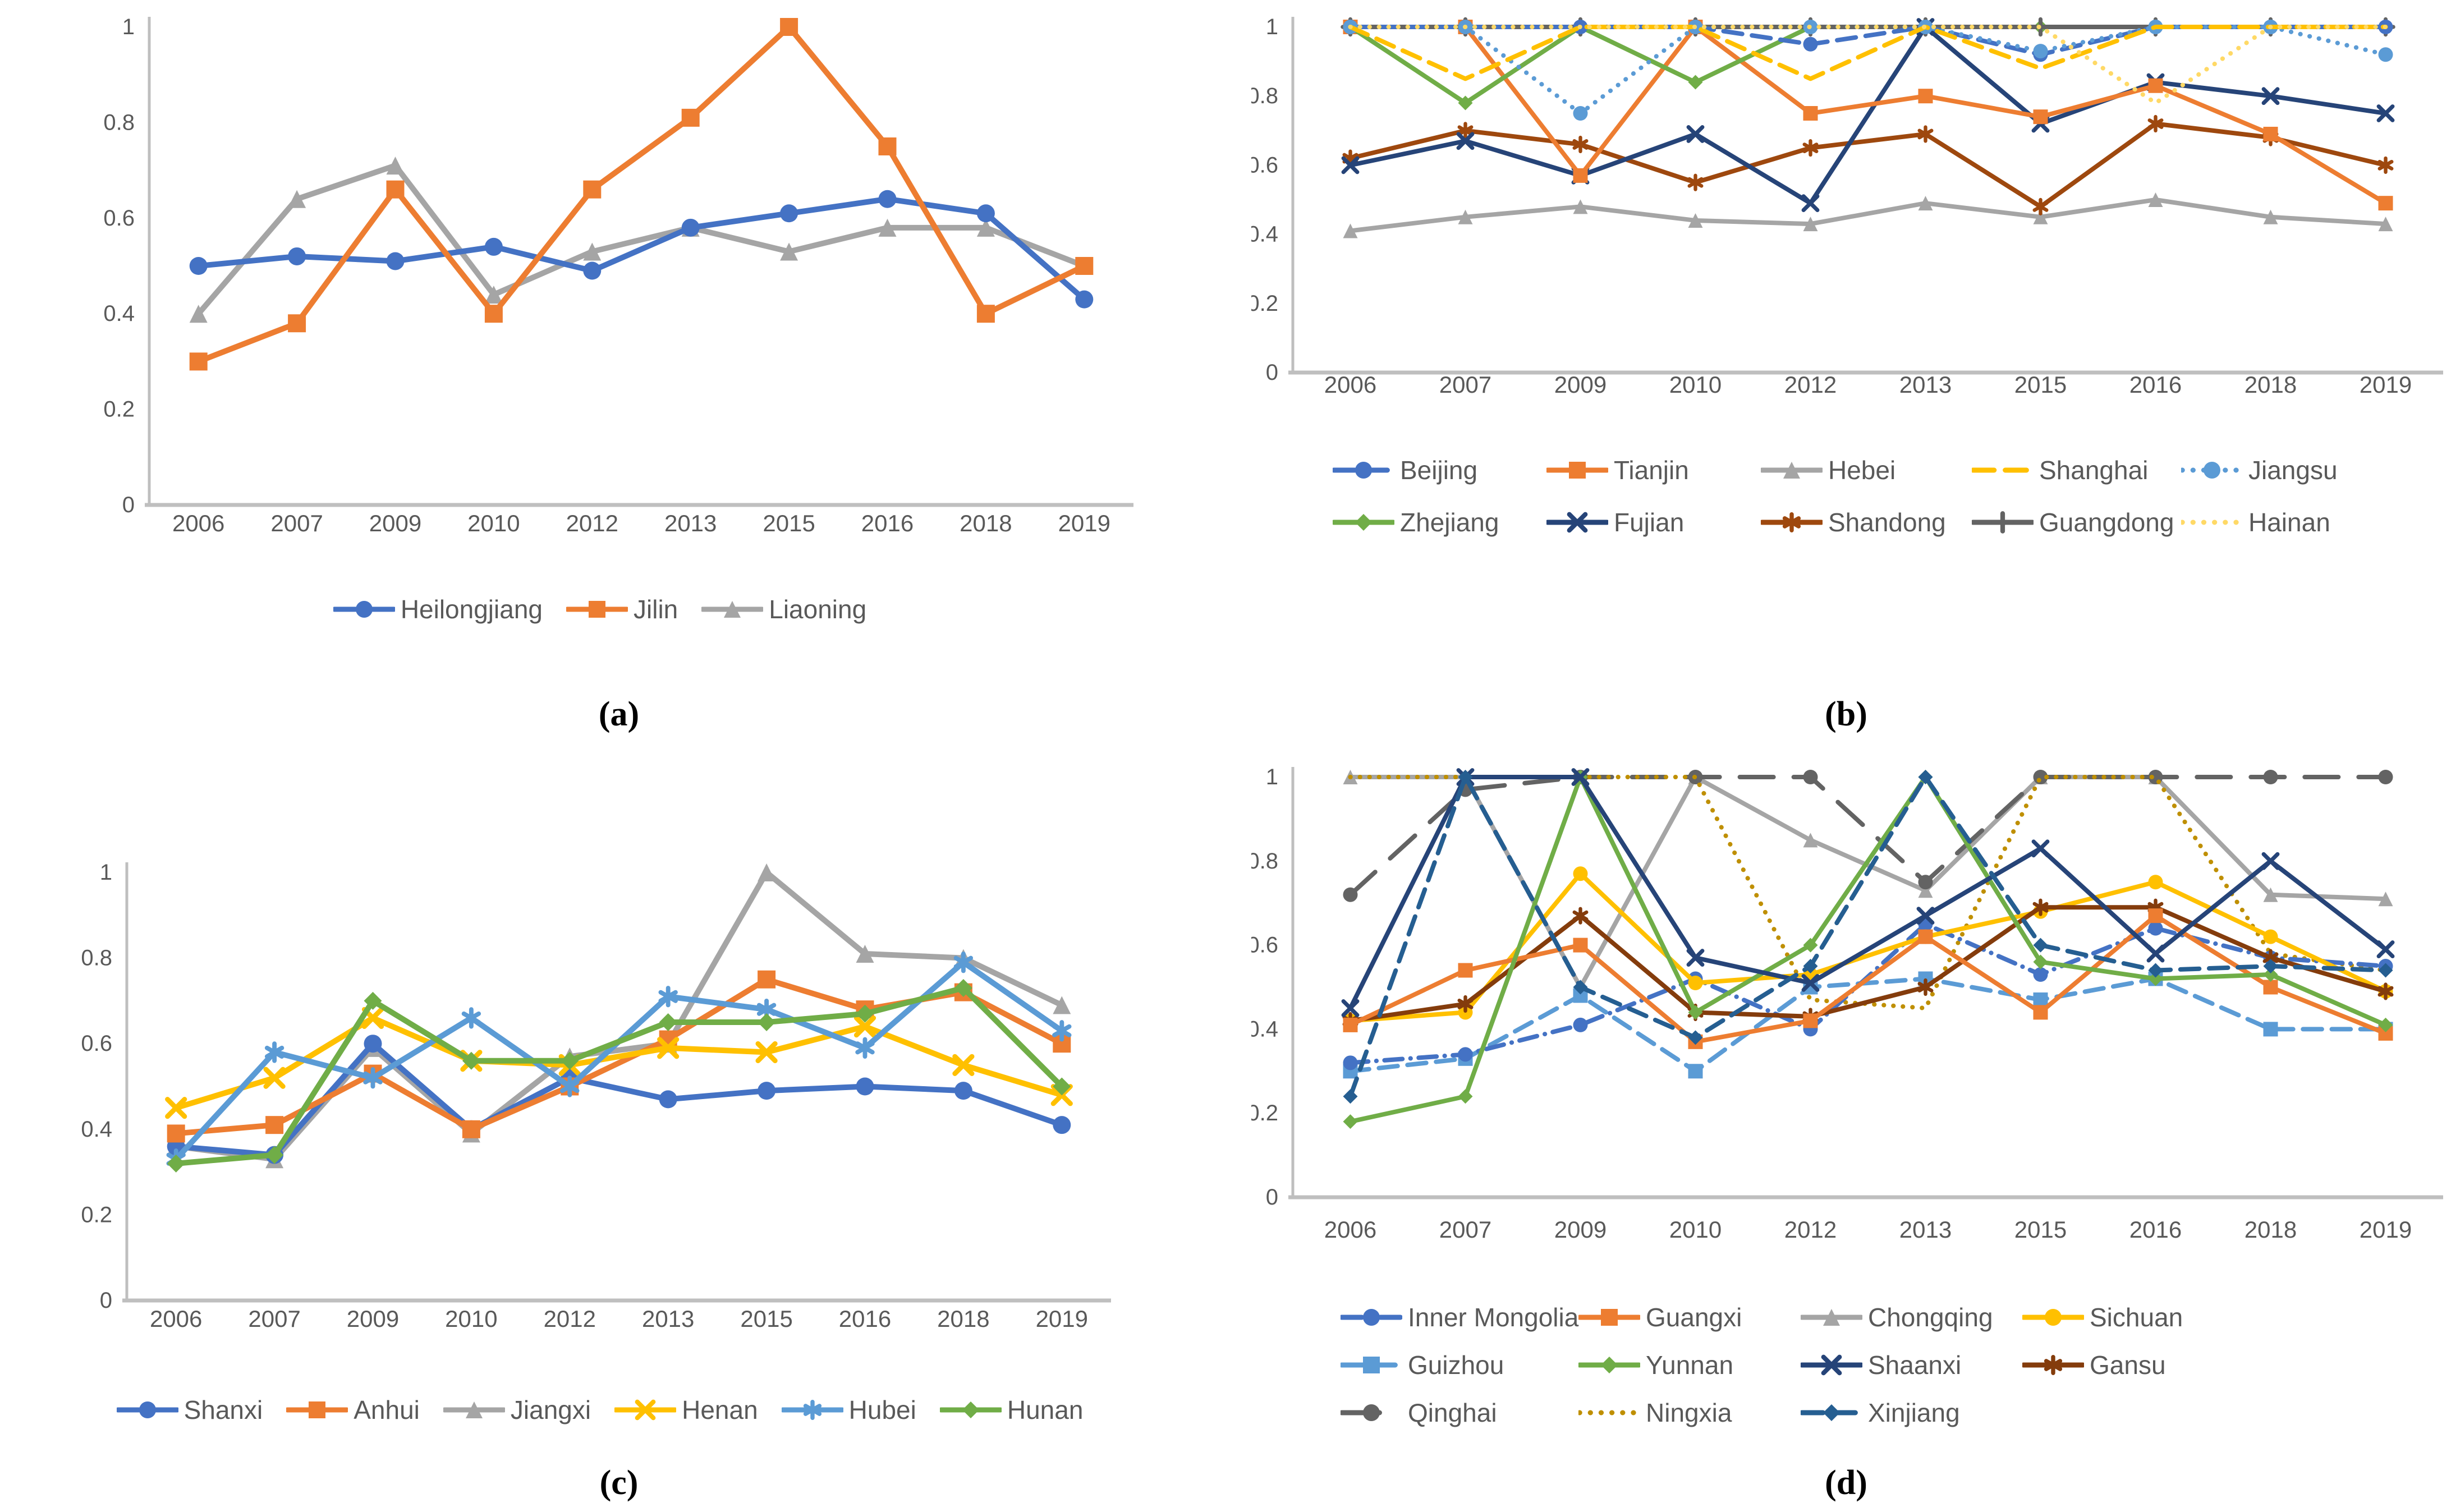 Image resolution: width=2451 pixels, height=1512 pixels. I want to click on series-hainan-line, so click(1868, 65).